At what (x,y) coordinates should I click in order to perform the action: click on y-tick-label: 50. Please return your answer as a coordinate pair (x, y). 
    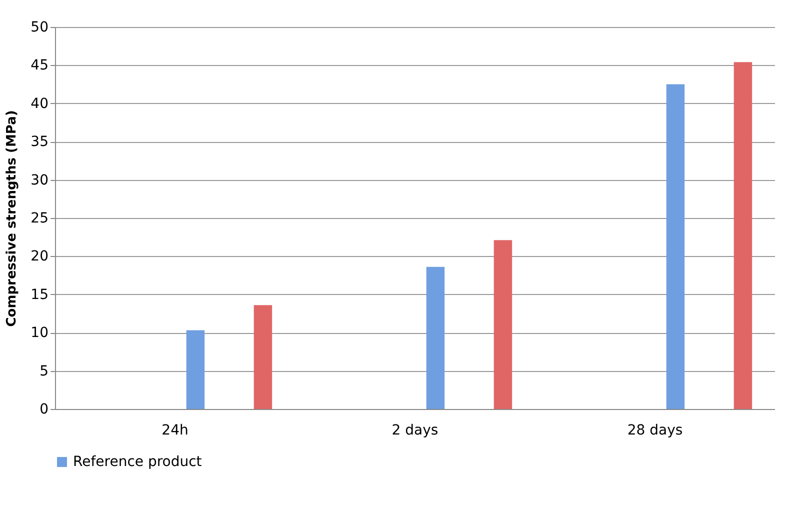
    Looking at the image, I should click on (39, 28).